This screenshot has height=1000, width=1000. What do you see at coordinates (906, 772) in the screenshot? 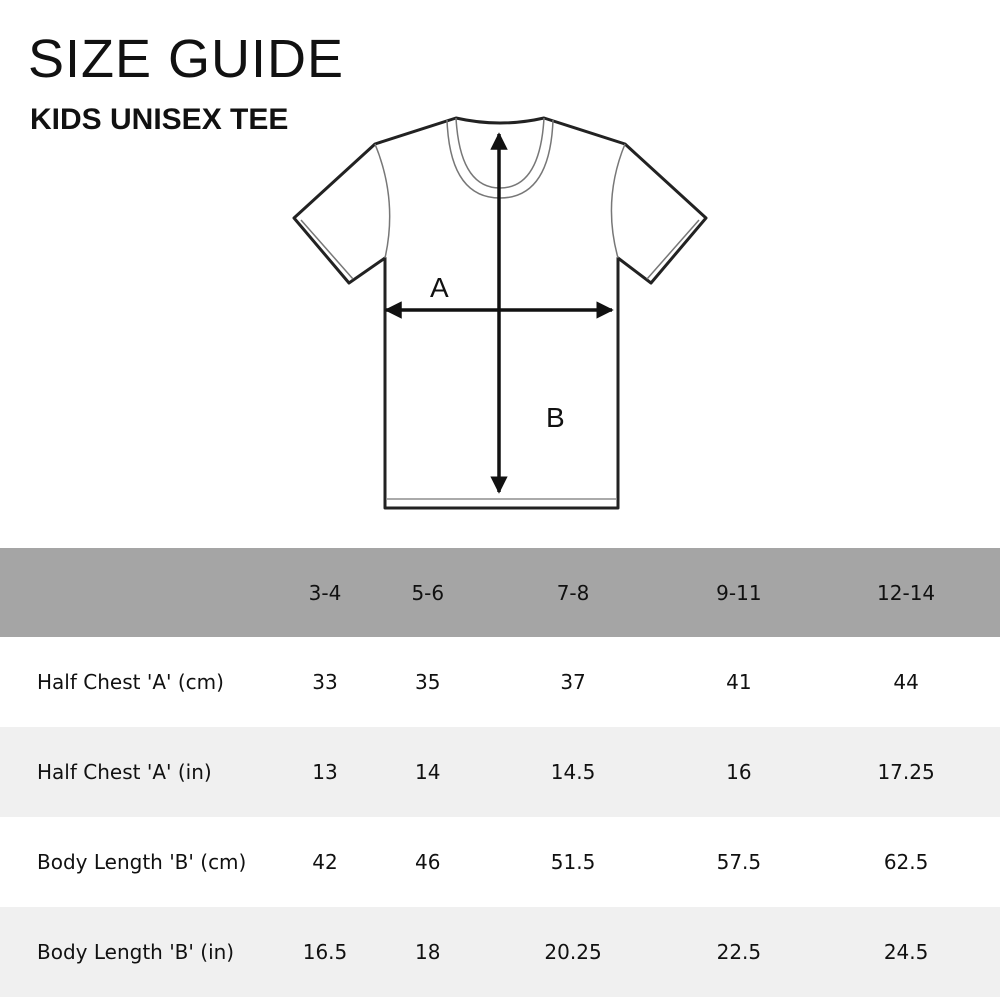
I see `value-cell: 17.25` at bounding box center [906, 772].